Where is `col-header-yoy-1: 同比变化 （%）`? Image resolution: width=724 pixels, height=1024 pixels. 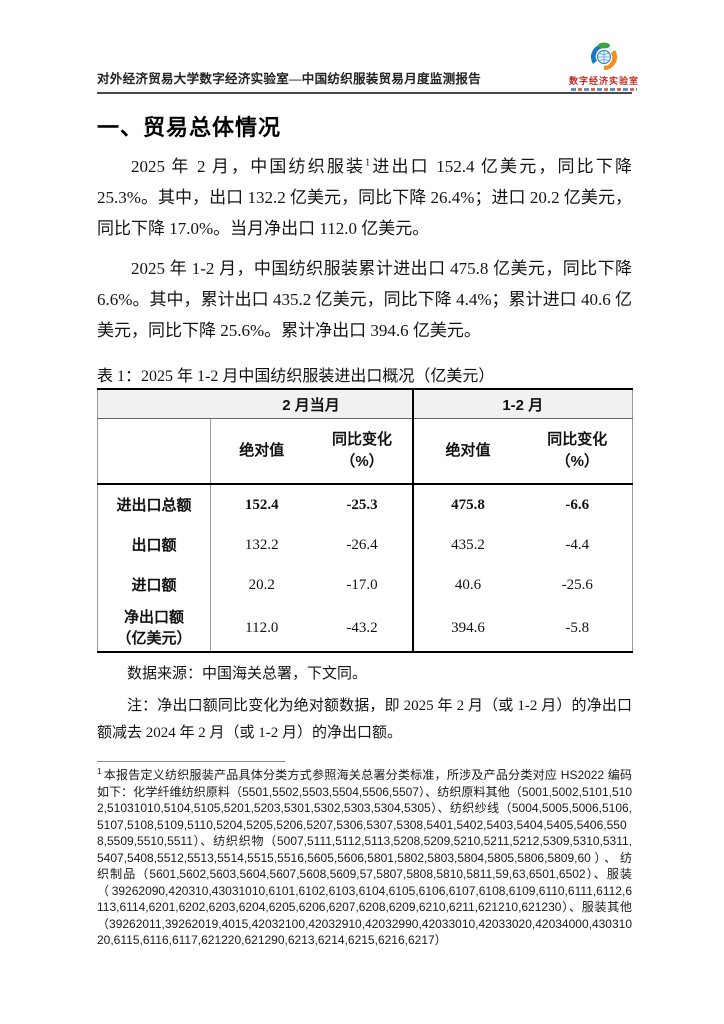
col-header-yoy-1: 同比变化 （%） is located at coordinates (362, 451).